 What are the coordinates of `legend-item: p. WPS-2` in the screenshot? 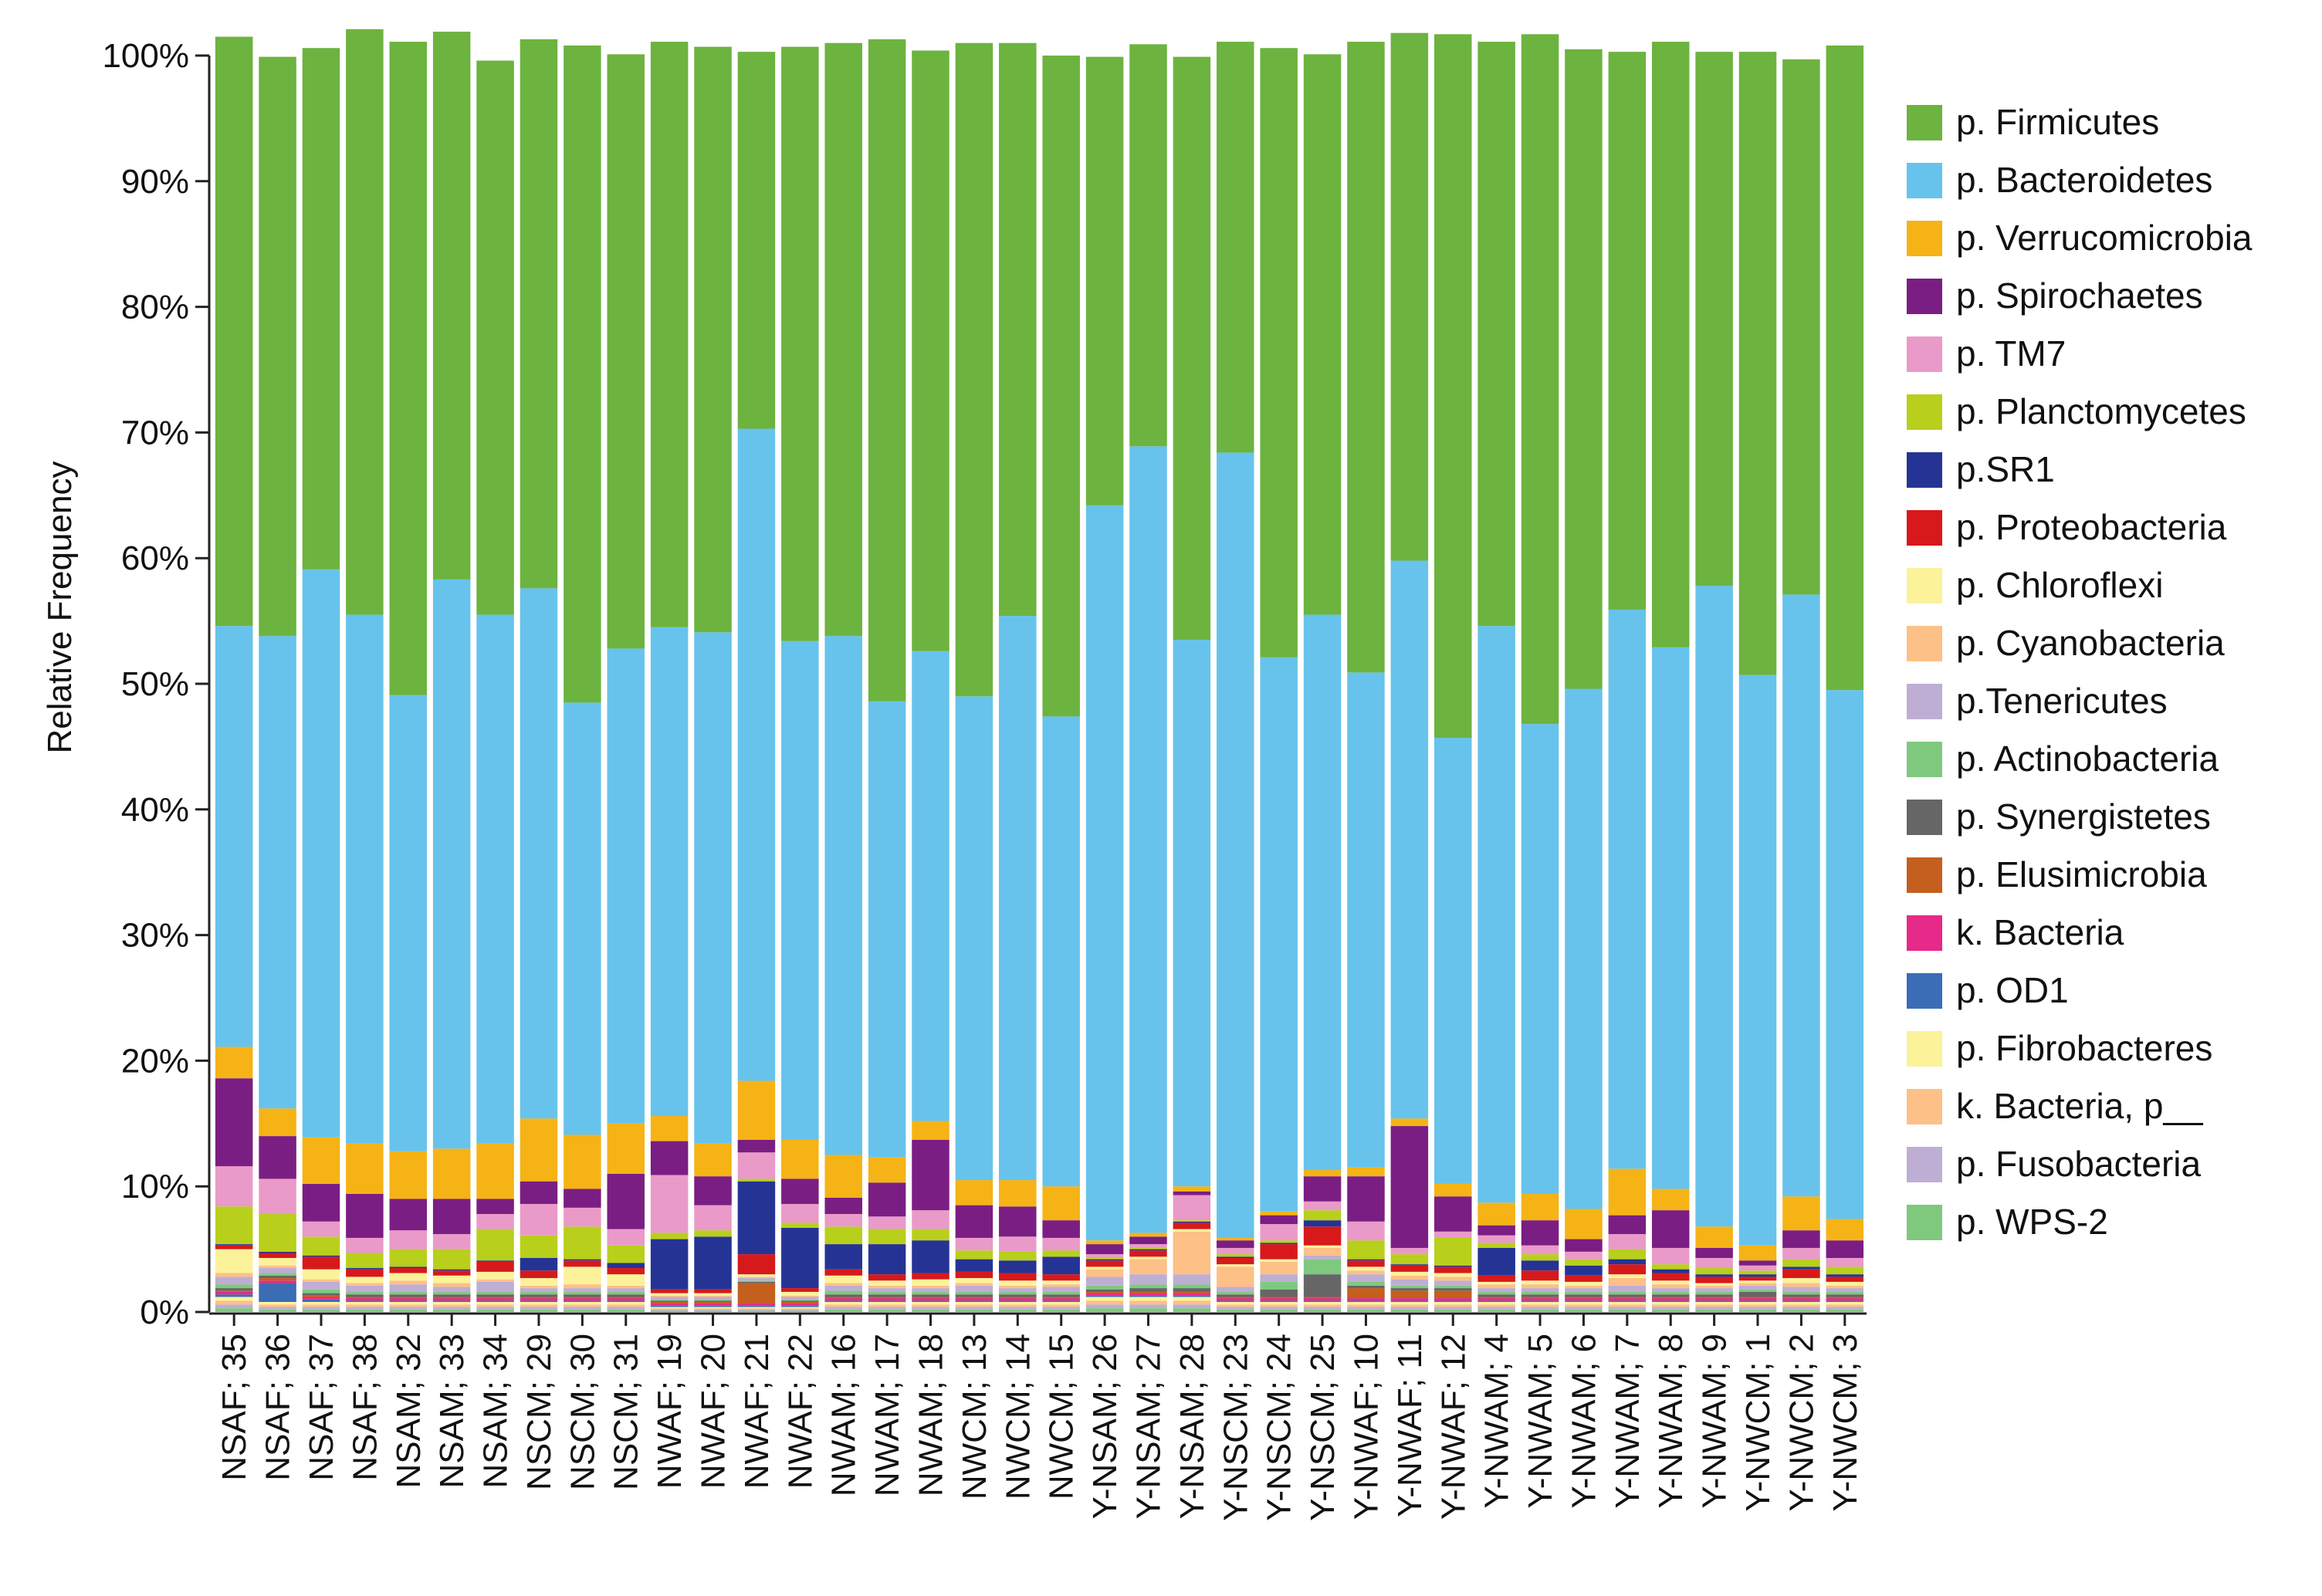 It's located at (2008, 1222).